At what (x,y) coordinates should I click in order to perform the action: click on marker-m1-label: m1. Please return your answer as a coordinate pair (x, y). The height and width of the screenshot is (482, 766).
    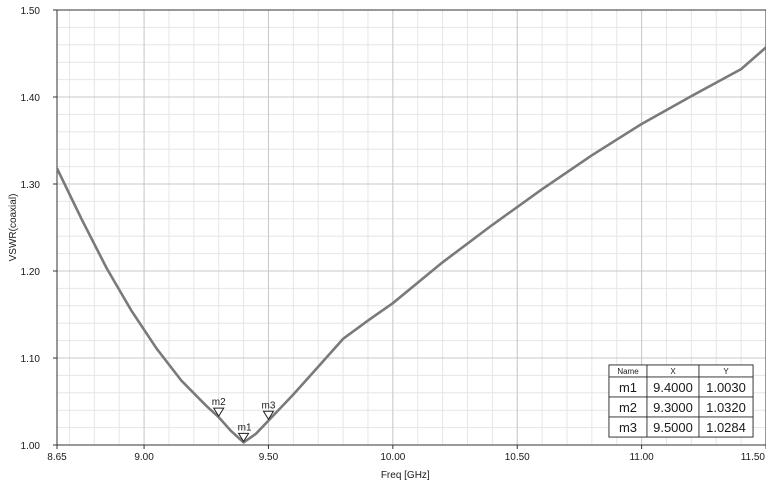
    Looking at the image, I should click on (245, 427).